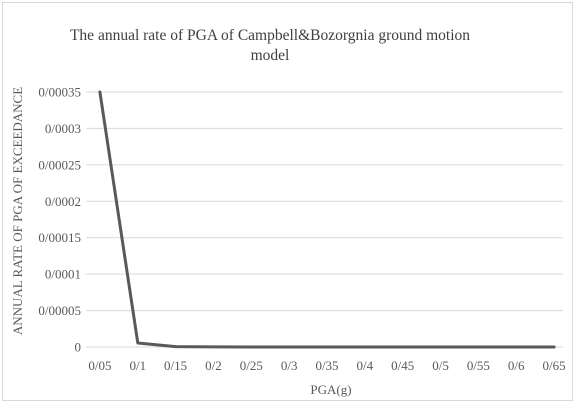  I want to click on x-tick-label: 0/2, so click(213, 365).